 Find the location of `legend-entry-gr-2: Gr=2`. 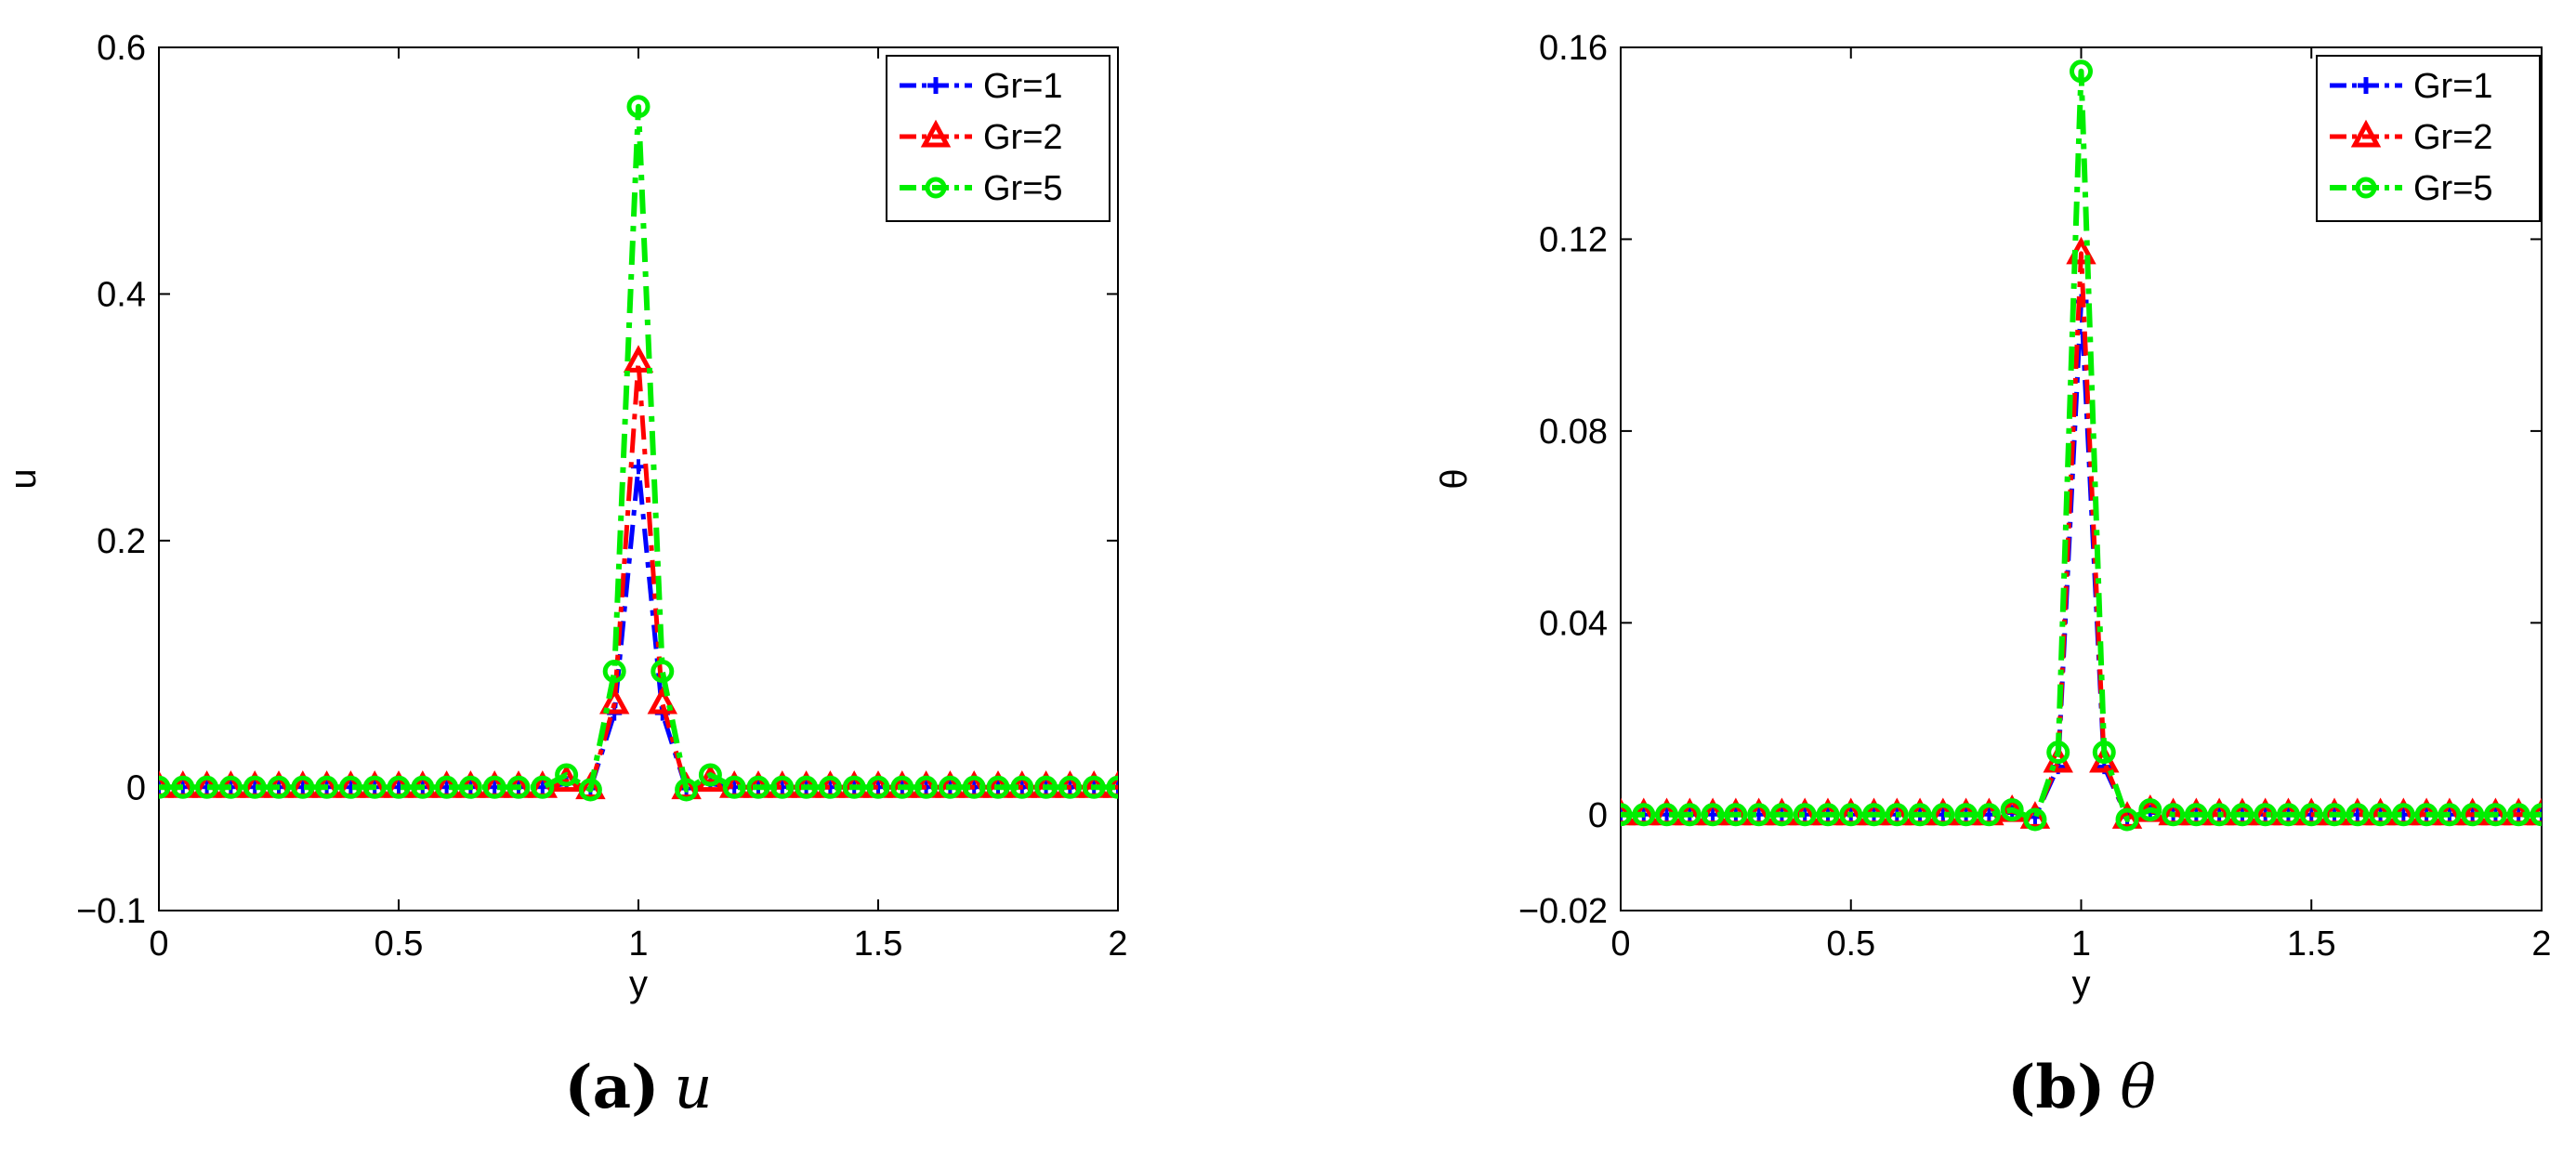

legend-entry-gr-2: Gr=2 is located at coordinates (2411, 137).